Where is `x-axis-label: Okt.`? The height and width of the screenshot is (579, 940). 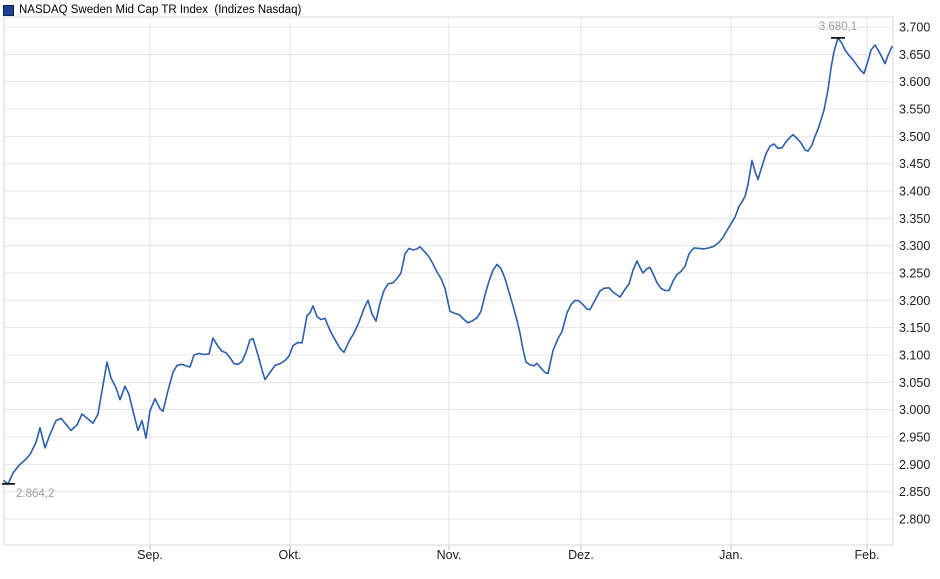 x-axis-label: Okt. is located at coordinates (290, 555).